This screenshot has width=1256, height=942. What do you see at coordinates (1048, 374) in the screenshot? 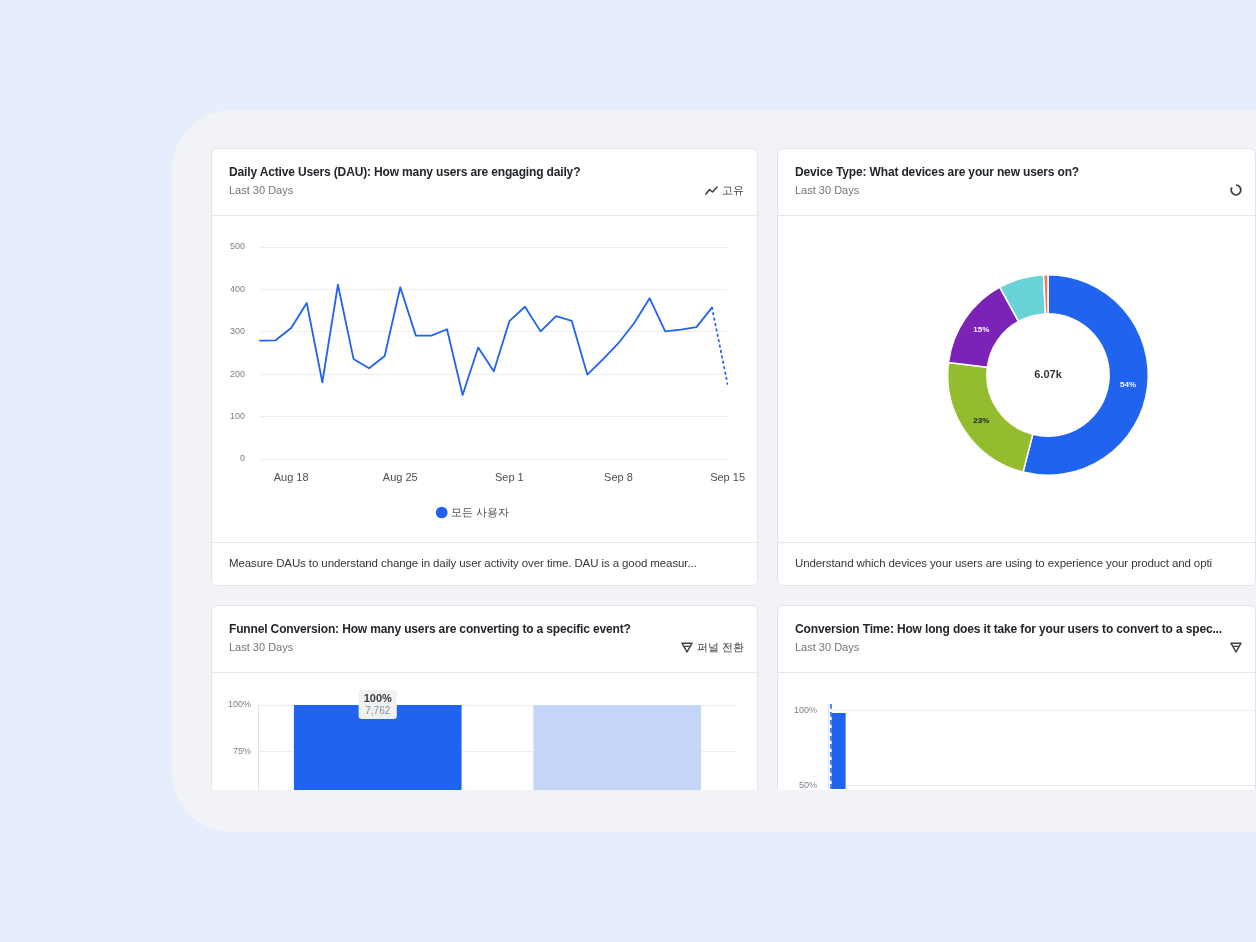
I see `text: 6.07k` at bounding box center [1048, 374].